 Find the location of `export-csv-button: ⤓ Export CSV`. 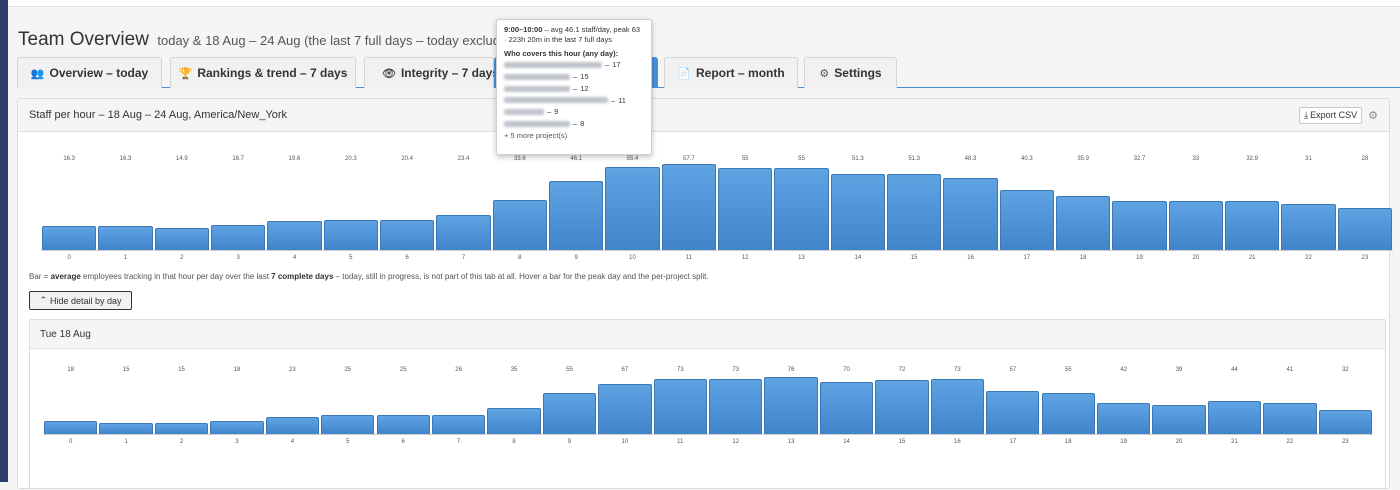

export-csv-button: ⤓ Export CSV is located at coordinates (1331, 115).